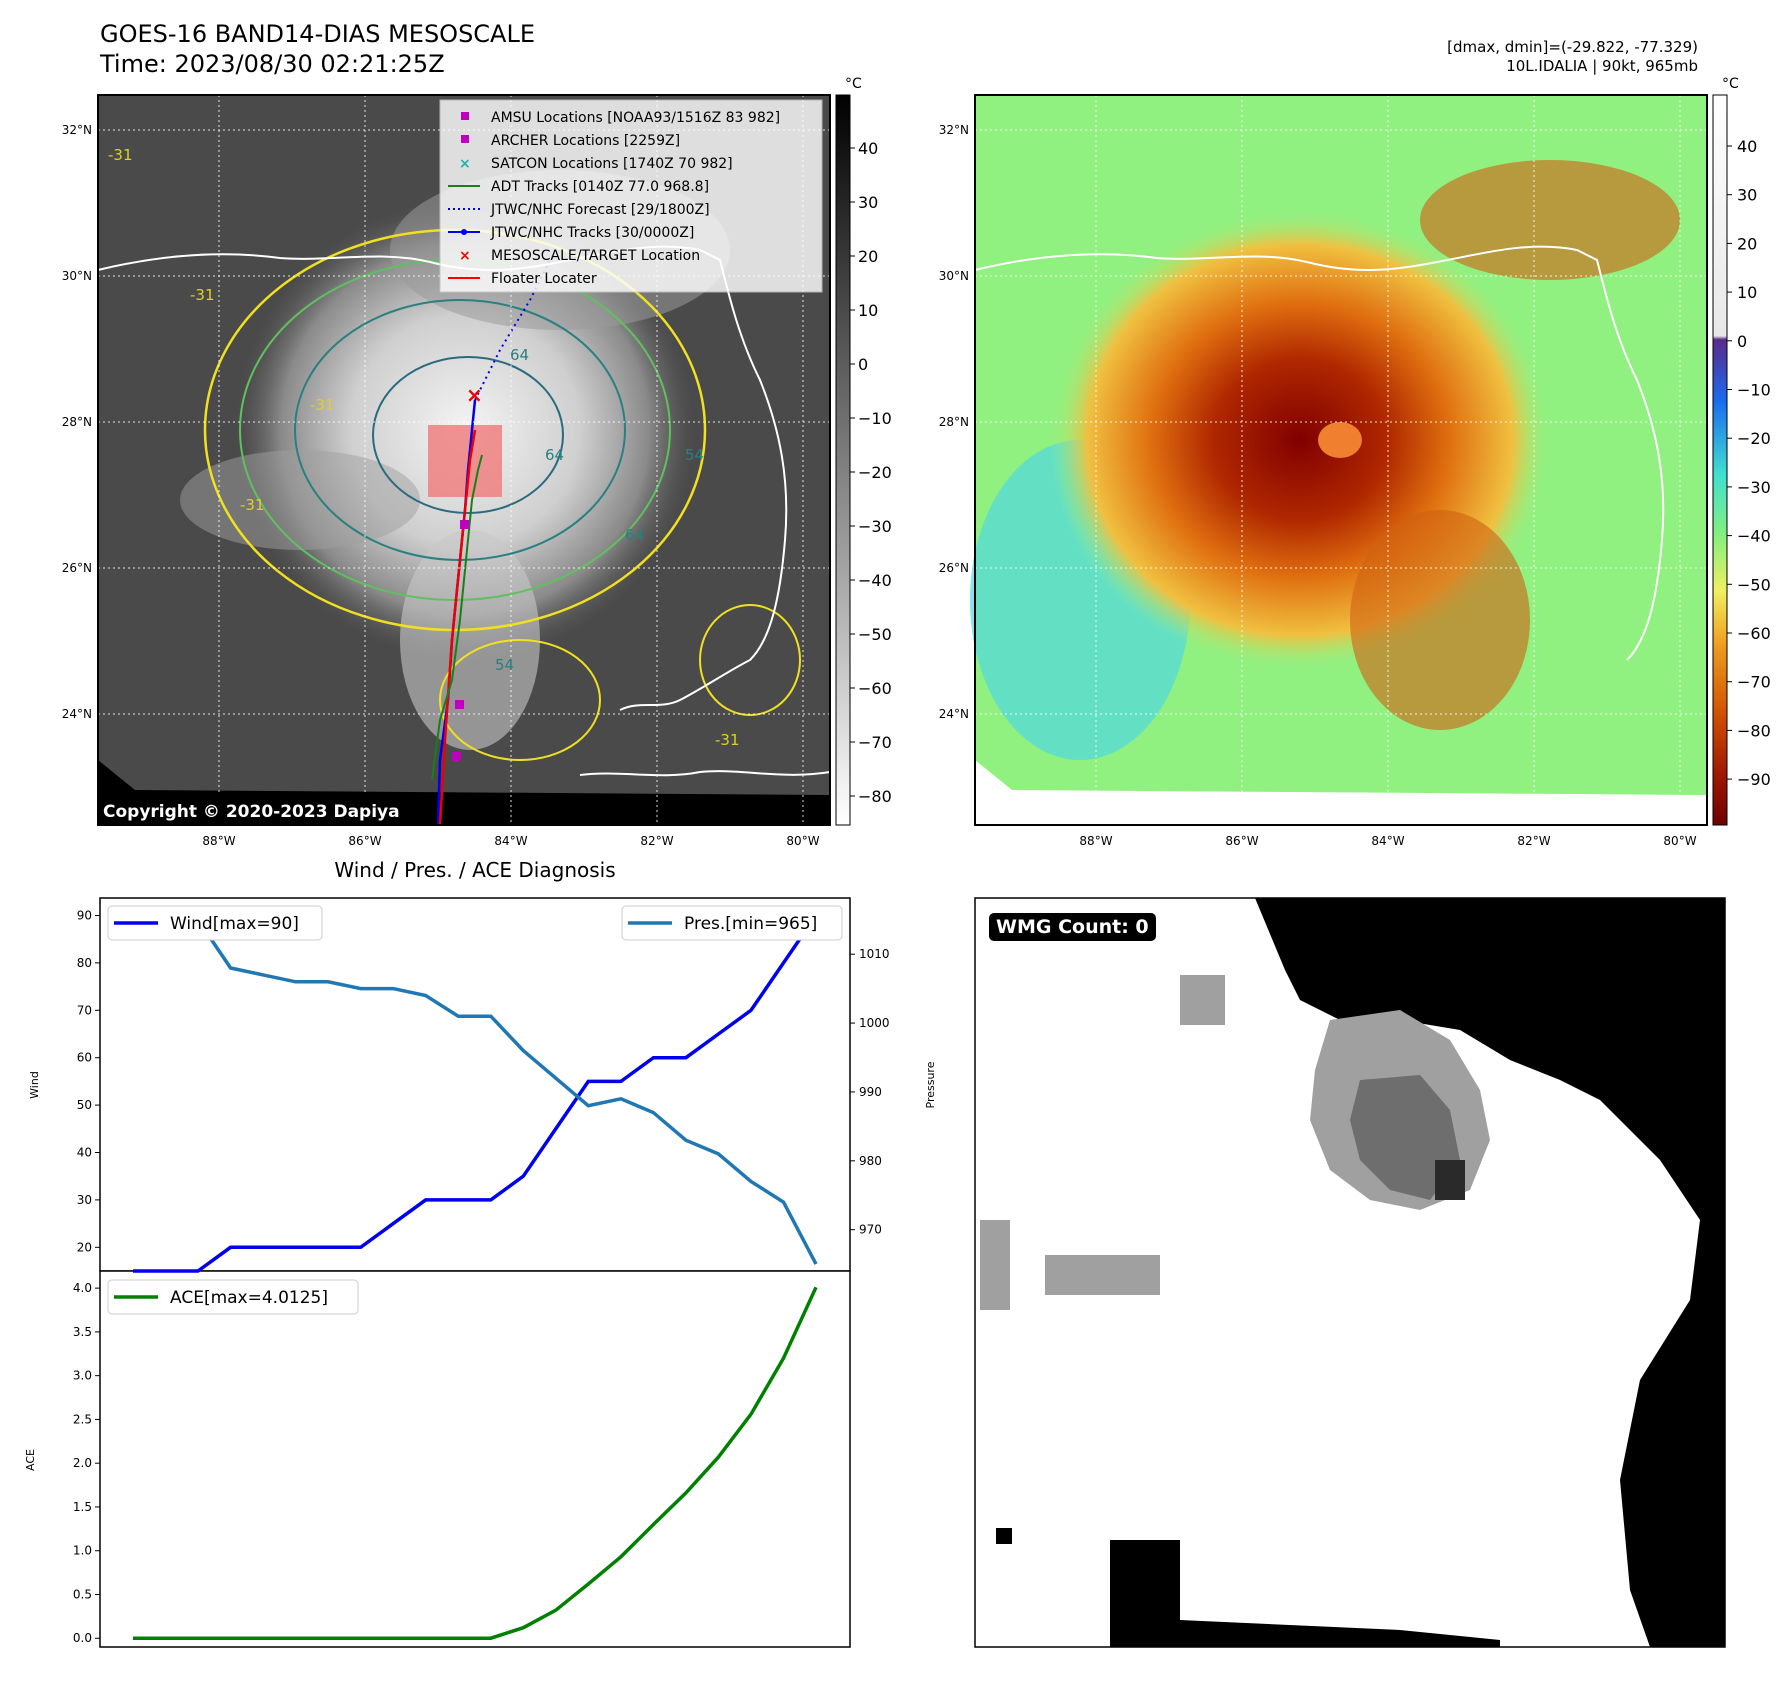  I want to click on color-colorbar-tick-label: −30, so click(1754, 487).